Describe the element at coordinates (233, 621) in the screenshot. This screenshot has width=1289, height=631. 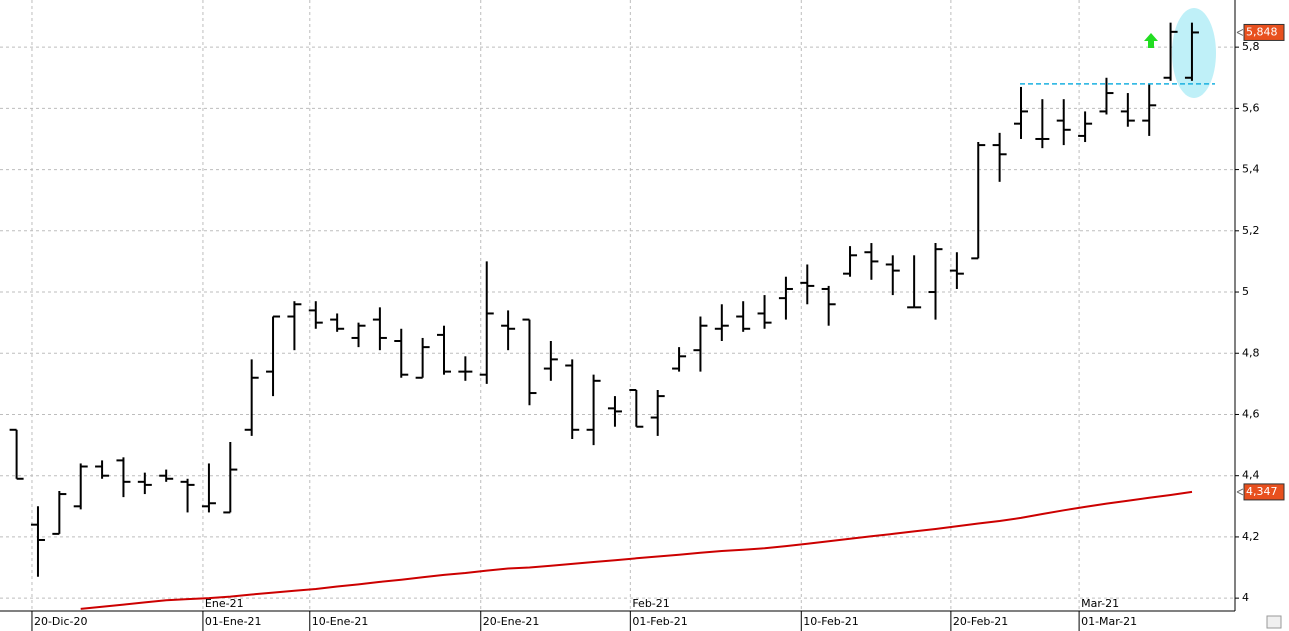
I see `x-tick-label: 01-Ene-21` at that location.